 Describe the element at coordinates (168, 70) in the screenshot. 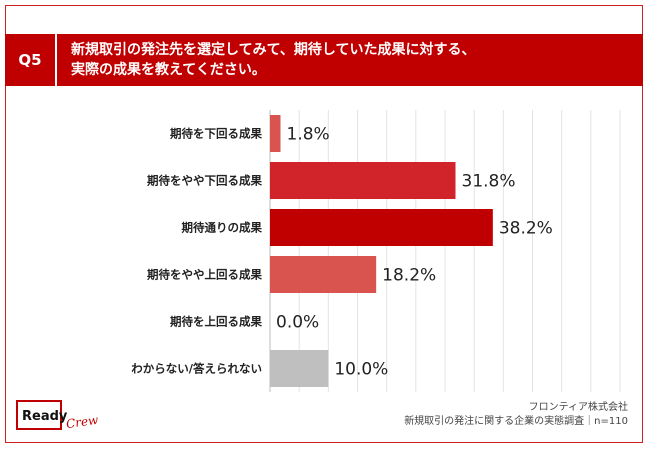

I see `question-title-line2: 実際の成果を教えてください。` at that location.